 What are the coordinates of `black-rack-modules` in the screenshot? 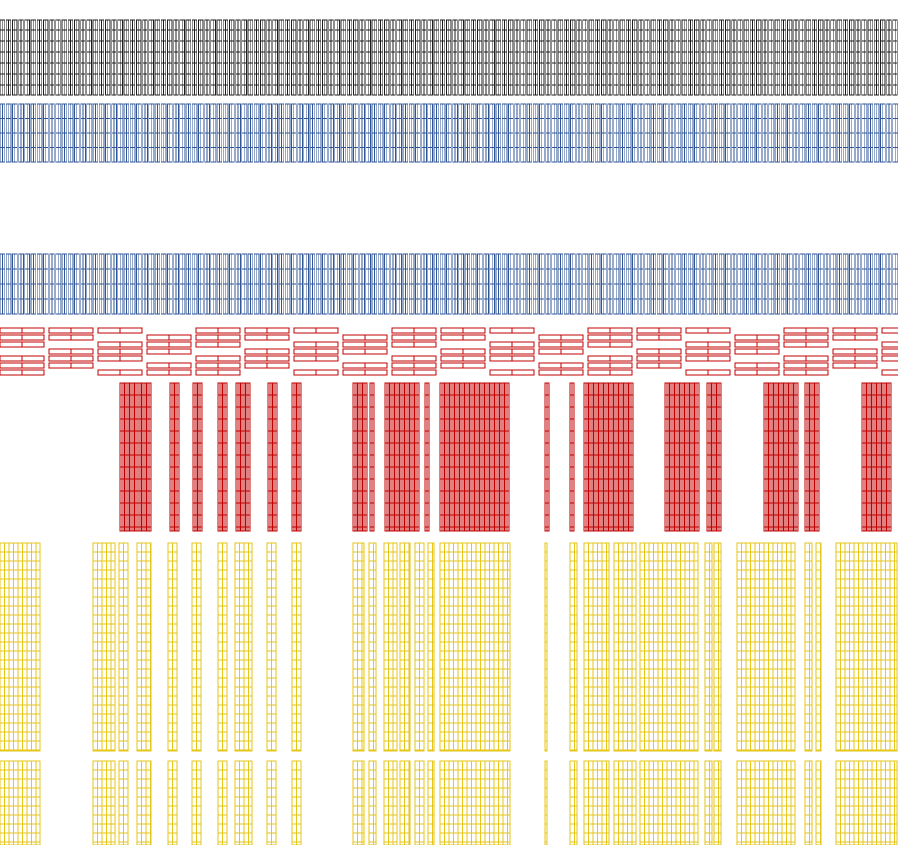 It's located at (449, 57).